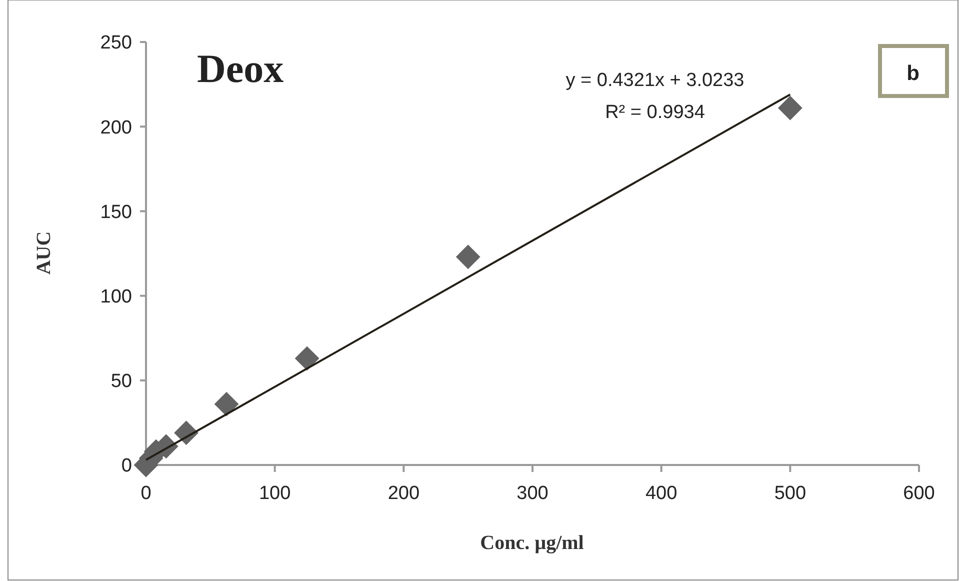  I want to click on y-tick-label: 0, so click(126, 466).